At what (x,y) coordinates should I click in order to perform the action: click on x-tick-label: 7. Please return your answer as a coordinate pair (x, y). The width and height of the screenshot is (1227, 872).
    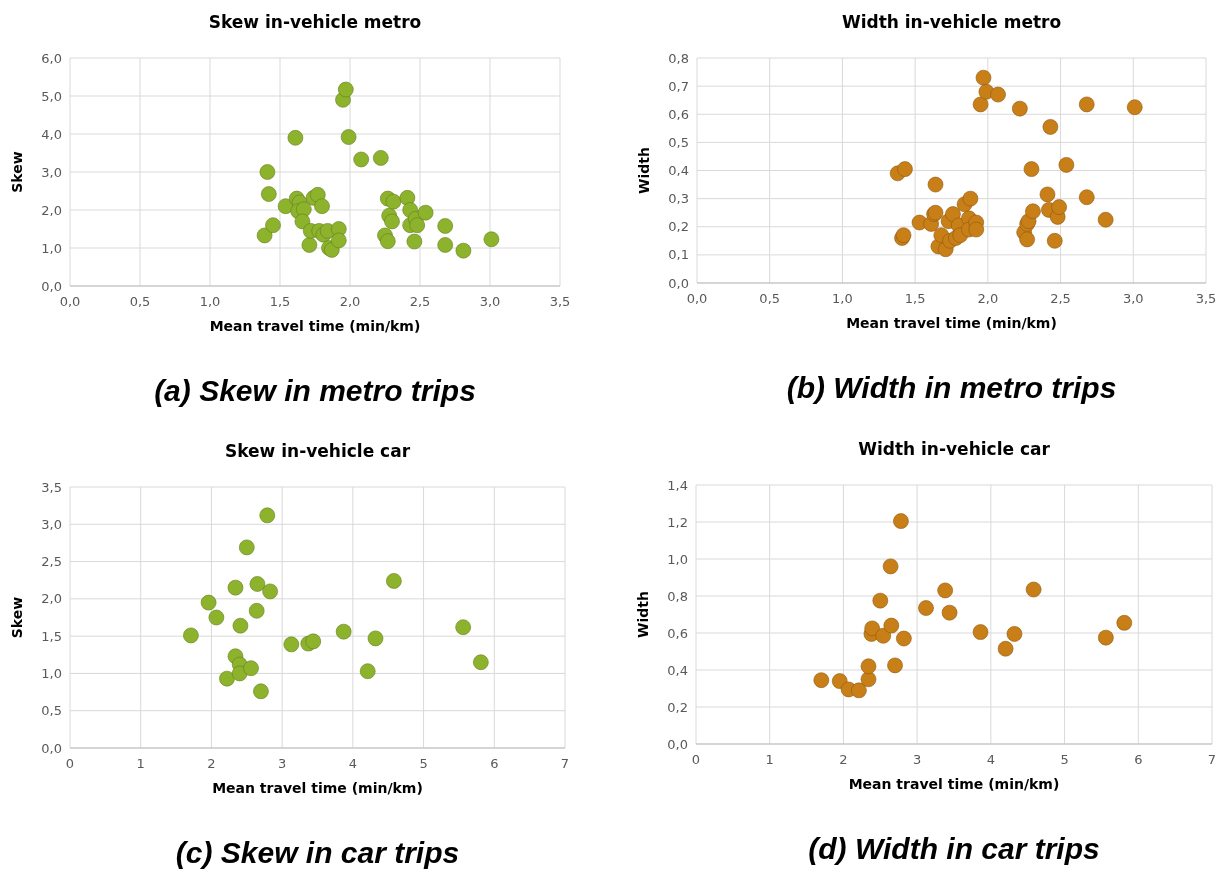
    Looking at the image, I should click on (1212, 759).